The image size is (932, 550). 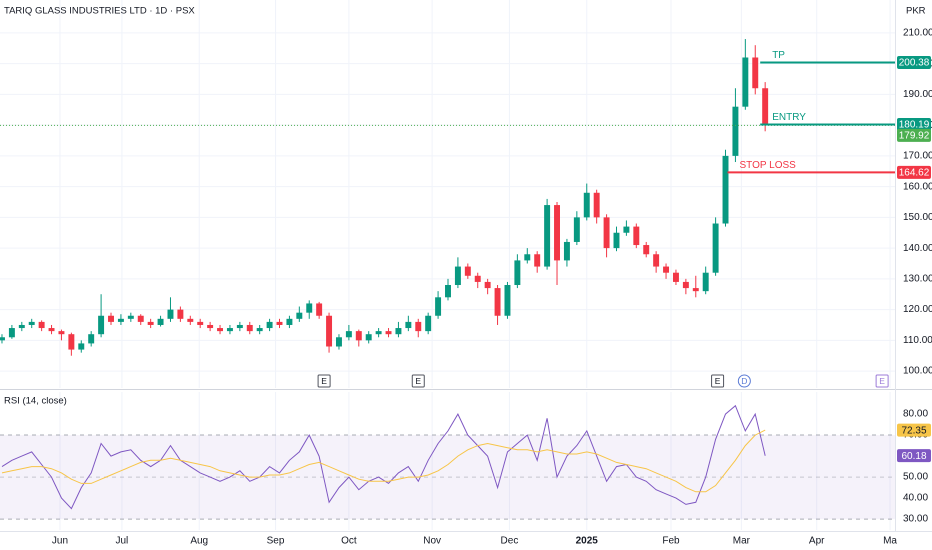 What do you see at coordinates (915, 477) in the screenshot?
I see `rsi-tick-label: 50.00` at bounding box center [915, 477].